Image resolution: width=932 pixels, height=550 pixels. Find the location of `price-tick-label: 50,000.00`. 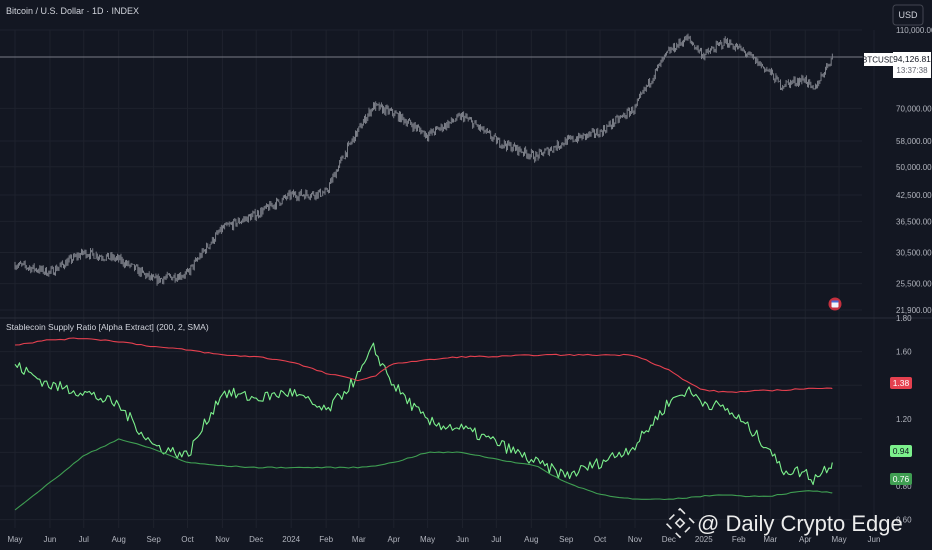

price-tick-label: 50,000.00 is located at coordinates (914, 167).